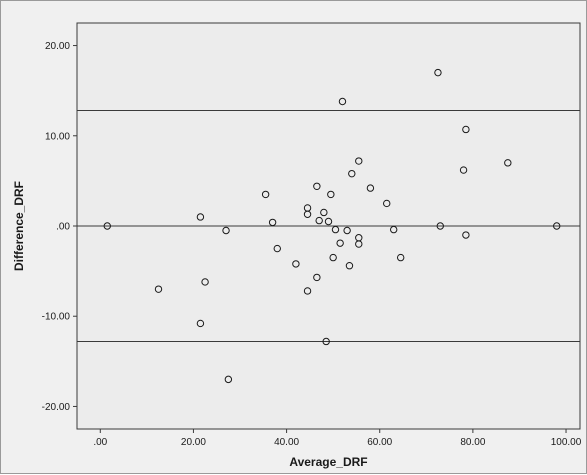  Describe the element at coordinates (56, 317) in the screenshot. I see `y-tick-label: -10.00` at that location.